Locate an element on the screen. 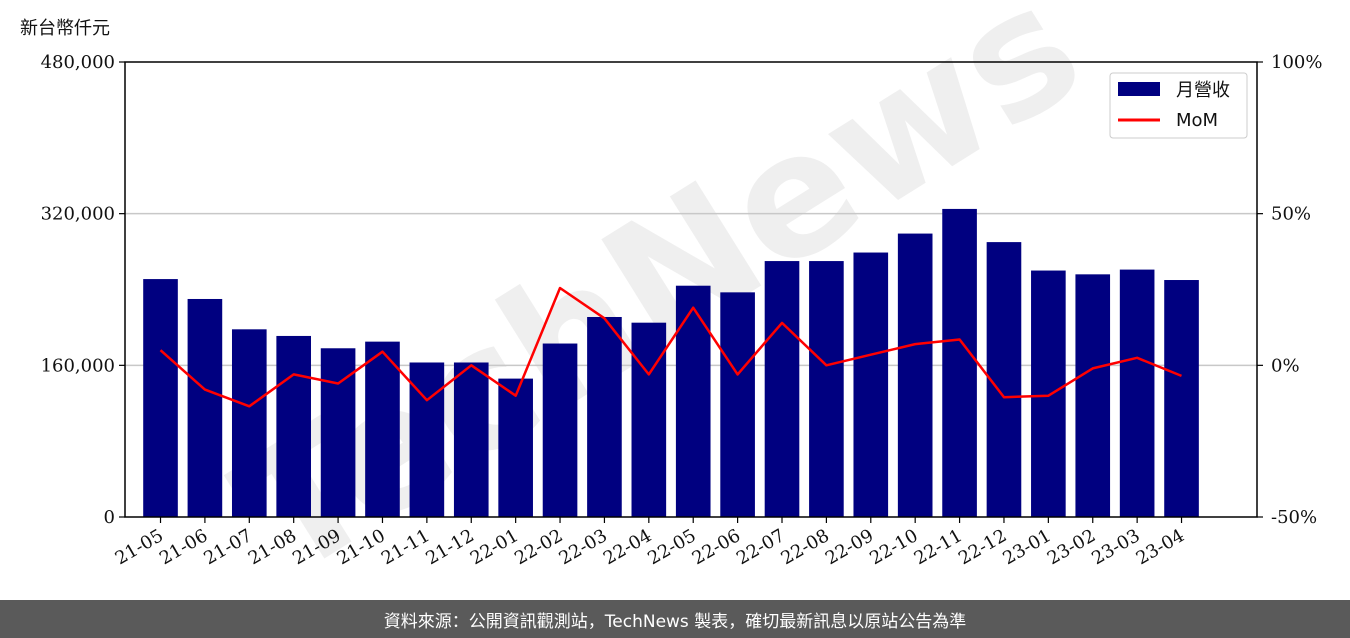 This screenshot has width=1350, height=638. mom-line-series is located at coordinates (670, 347).